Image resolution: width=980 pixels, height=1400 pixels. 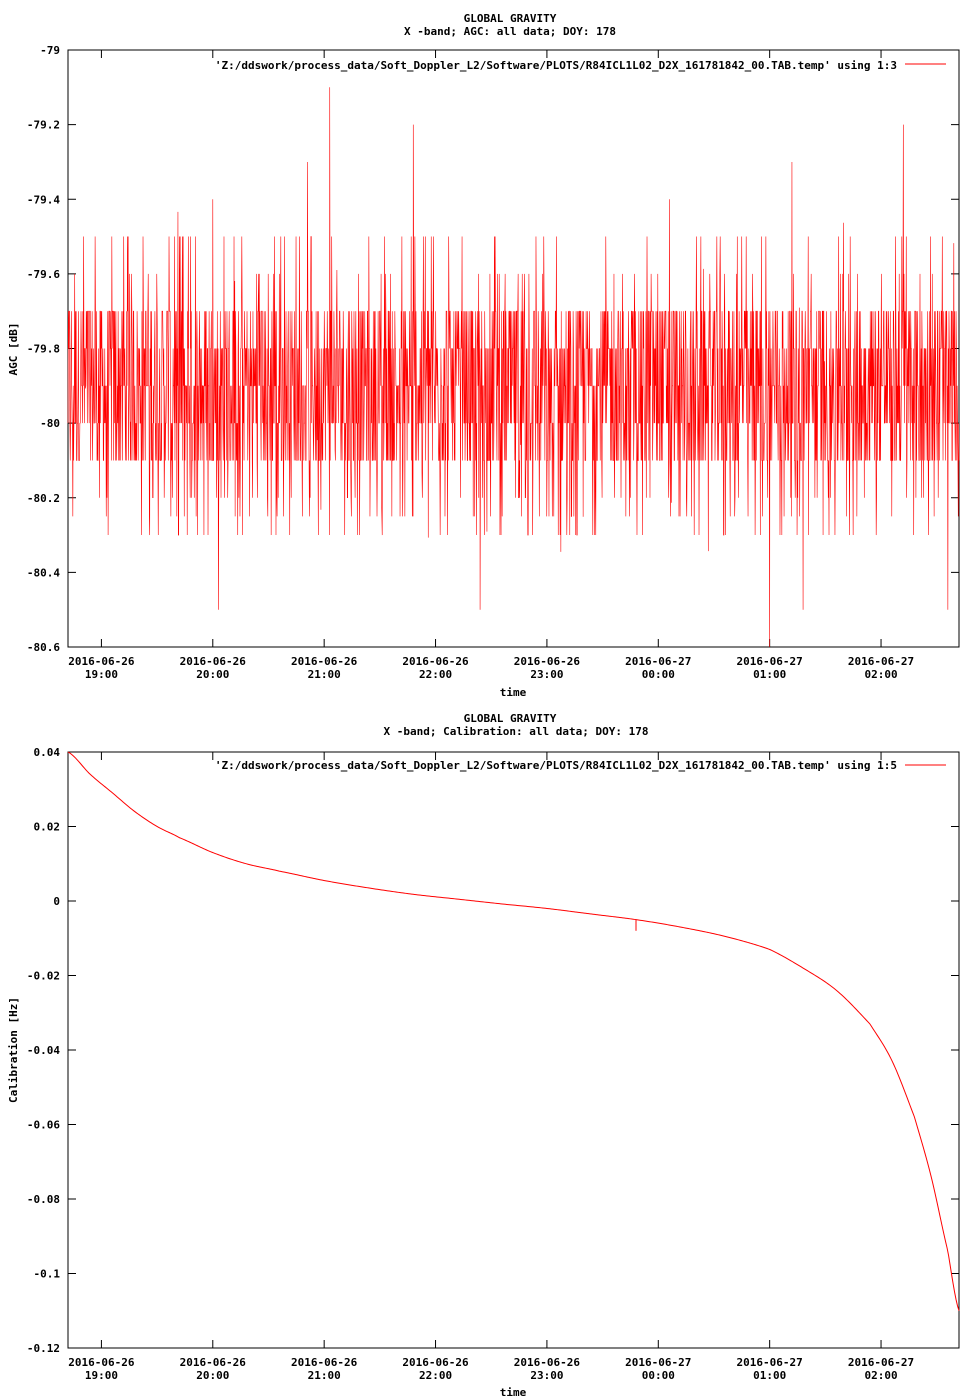 What do you see at coordinates (43, 199) in the screenshot?
I see `chart1-y-tick-label: -79.4` at bounding box center [43, 199].